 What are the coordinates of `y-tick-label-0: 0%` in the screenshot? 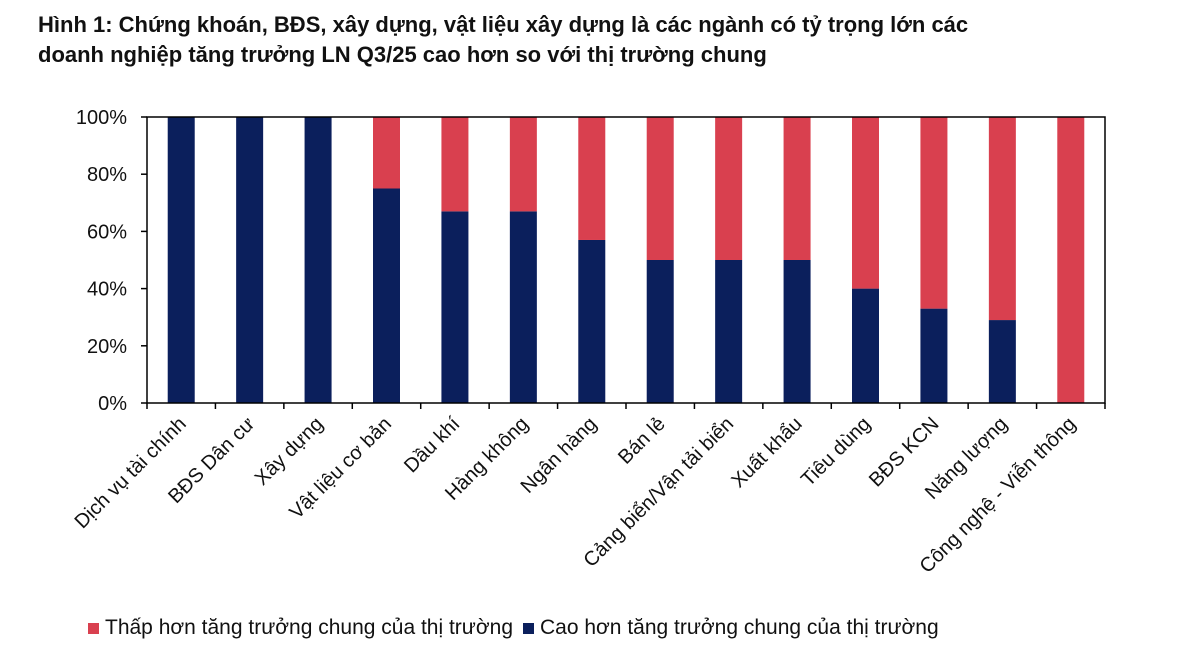 It's located at (112, 404).